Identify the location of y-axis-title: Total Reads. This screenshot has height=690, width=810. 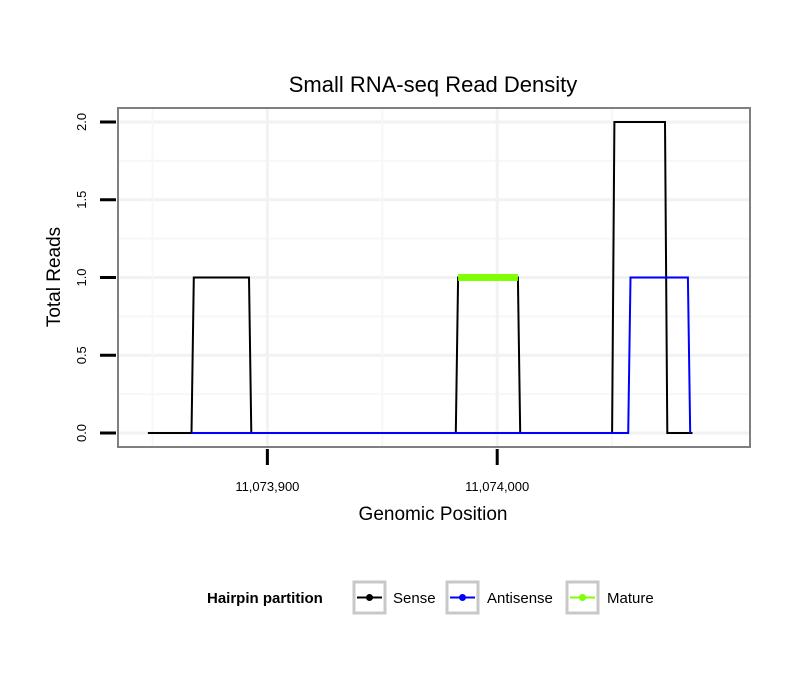
(54, 277).